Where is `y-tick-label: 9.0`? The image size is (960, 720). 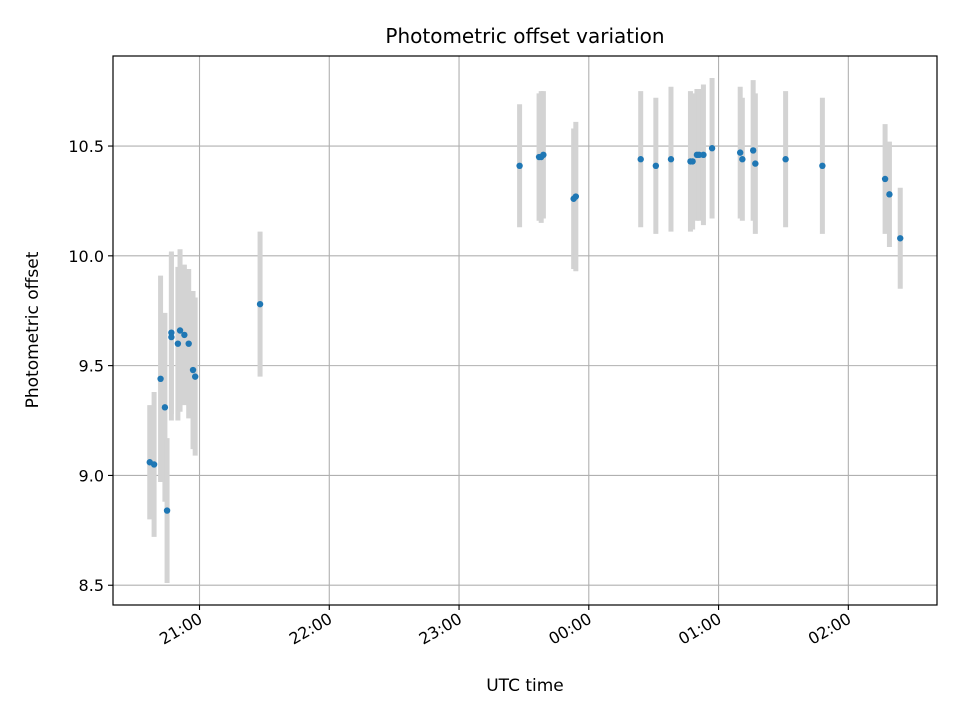
y-tick-label: 9.0 is located at coordinates (91, 475).